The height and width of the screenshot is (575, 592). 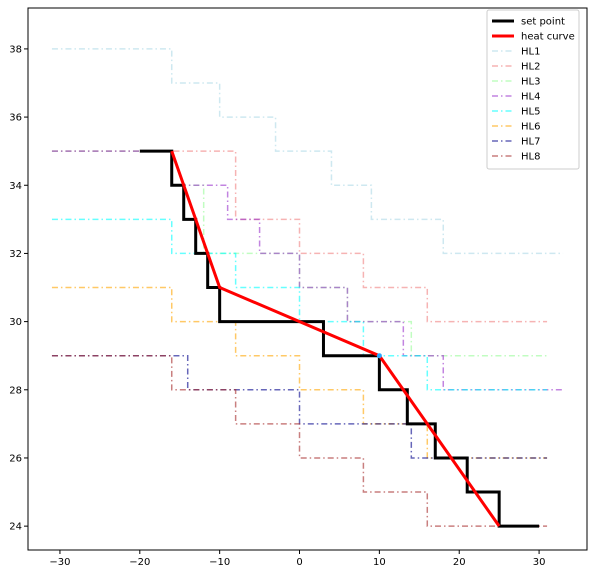 I want to click on y-tick-label: 26, so click(x=15, y=458).